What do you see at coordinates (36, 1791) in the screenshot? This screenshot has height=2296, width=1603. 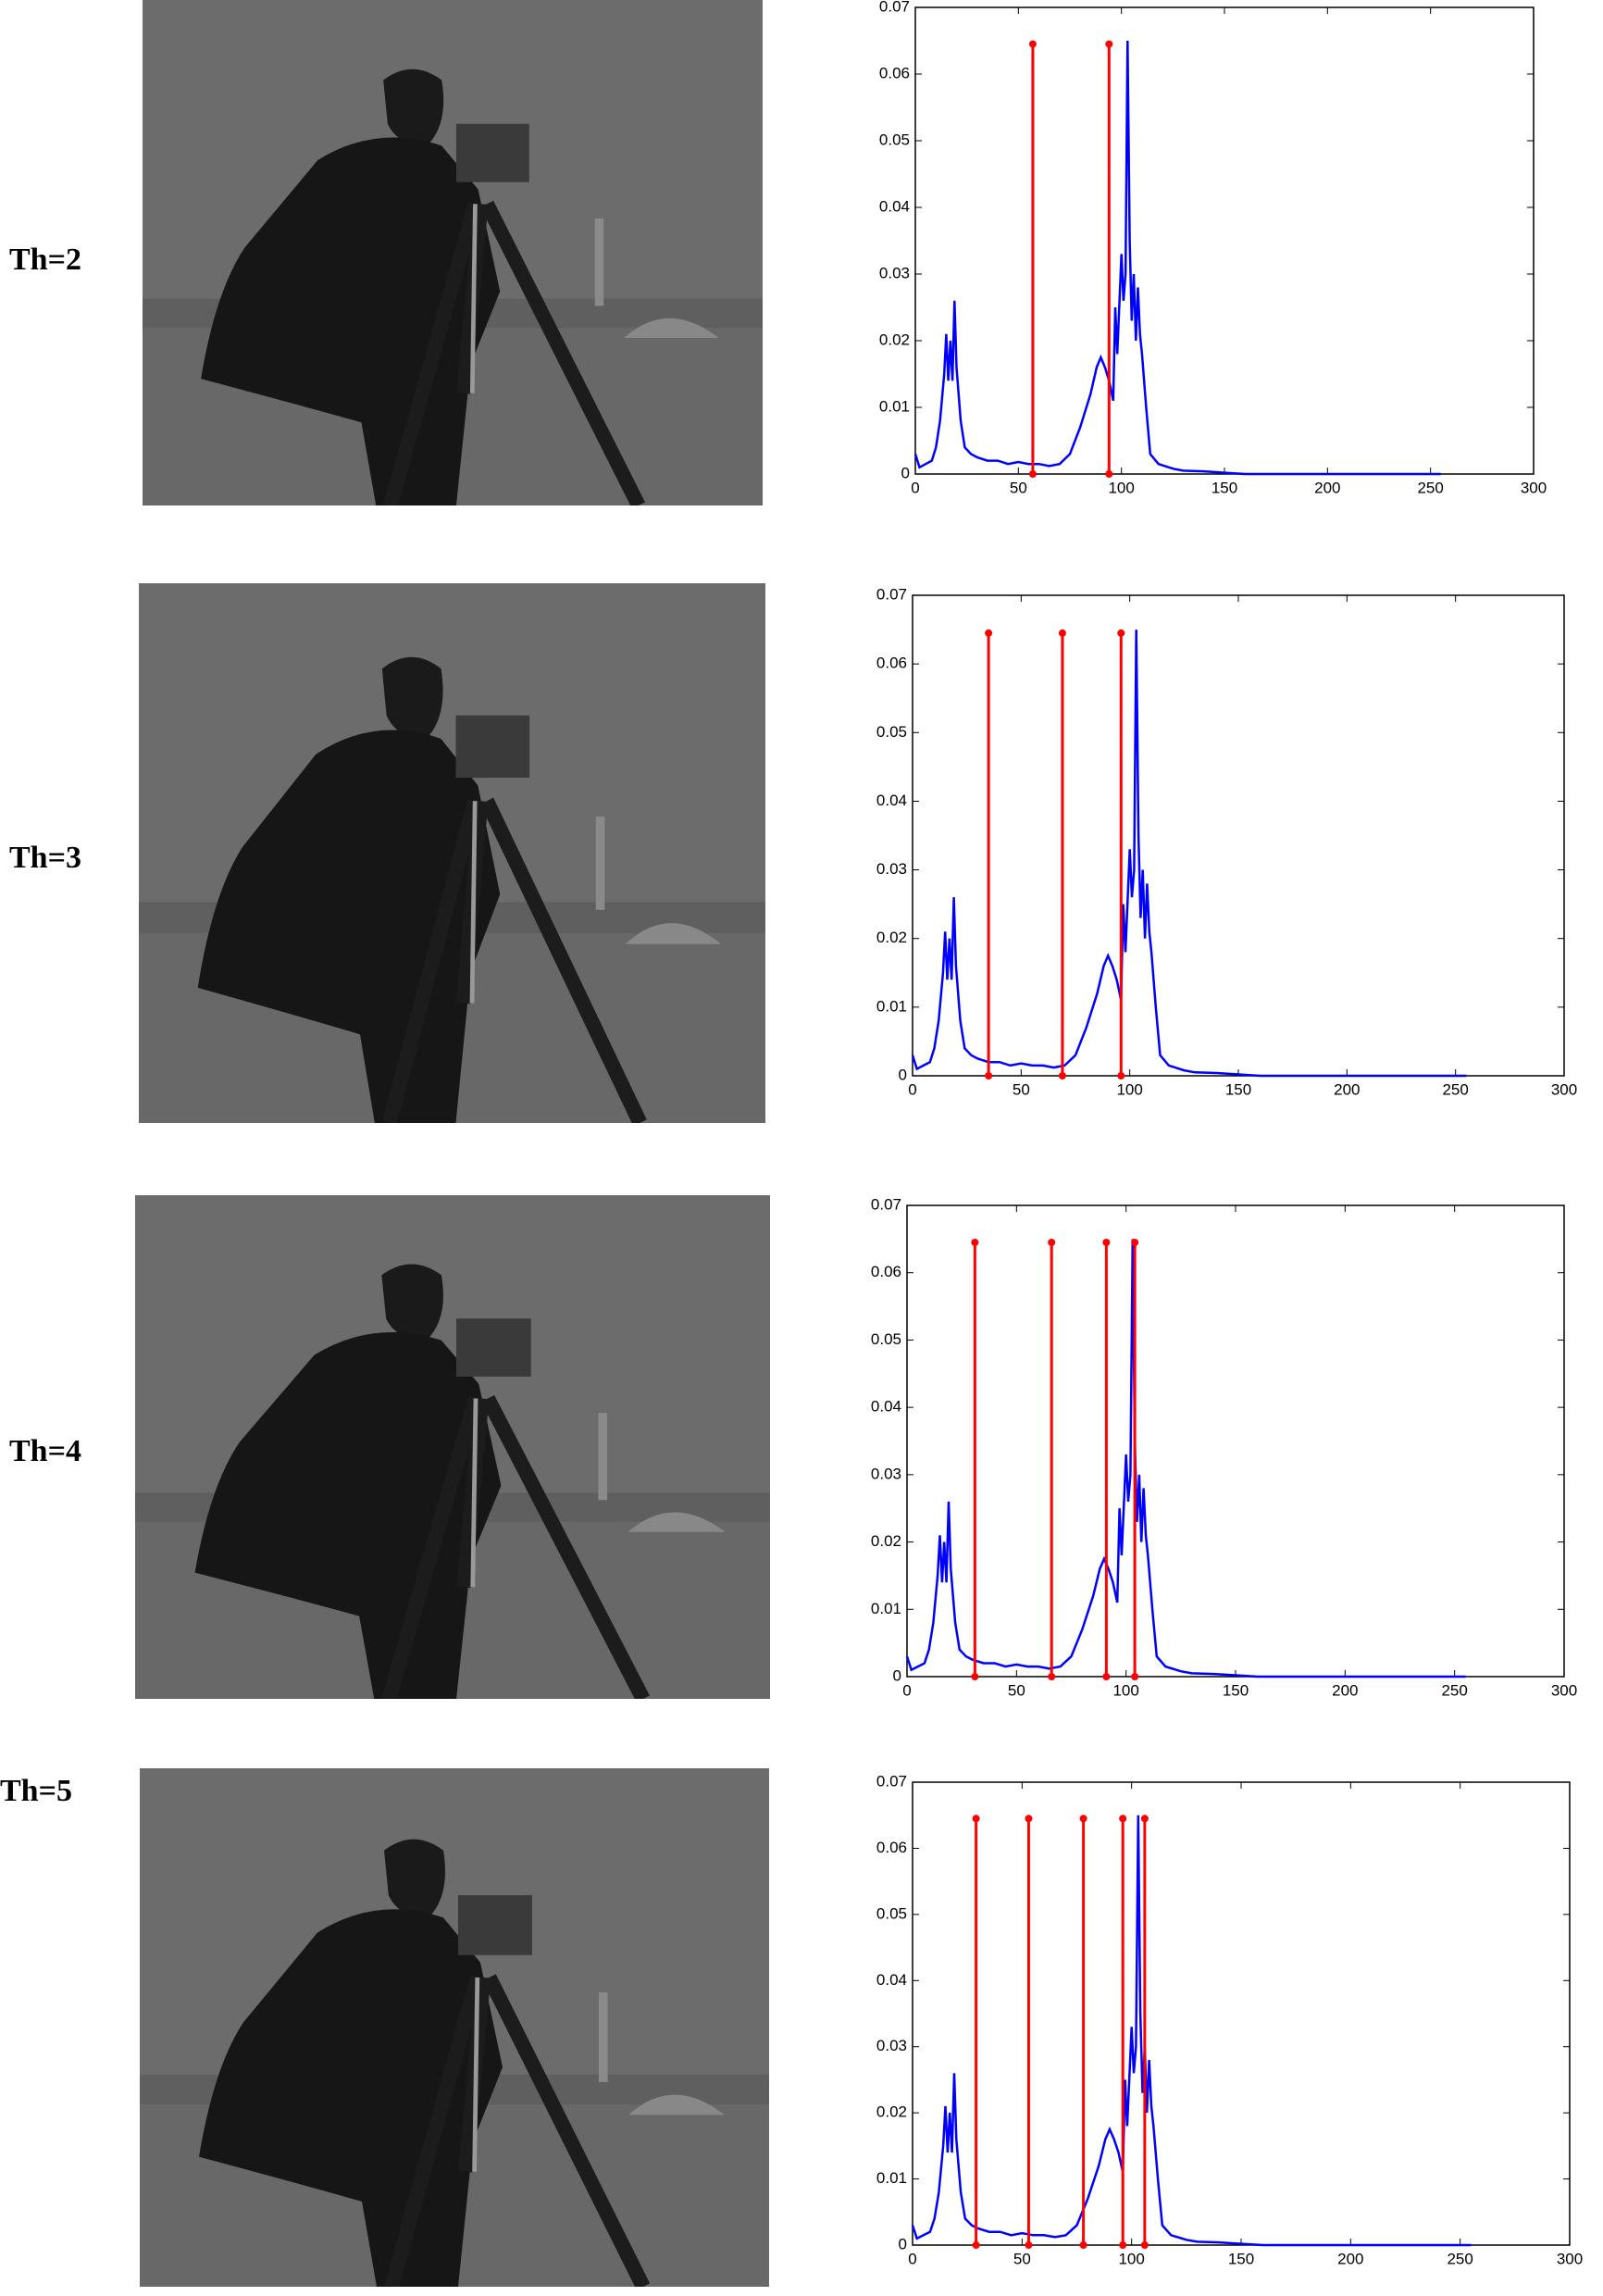 I see `row-label: Th=5` at bounding box center [36, 1791].